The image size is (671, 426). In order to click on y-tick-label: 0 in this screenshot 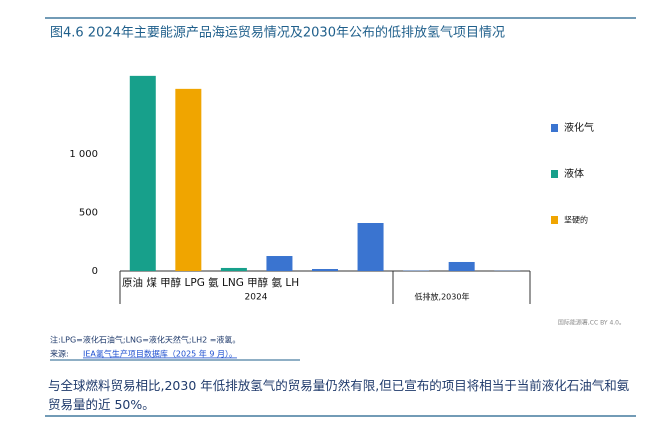, I will do `click(95, 271)`.